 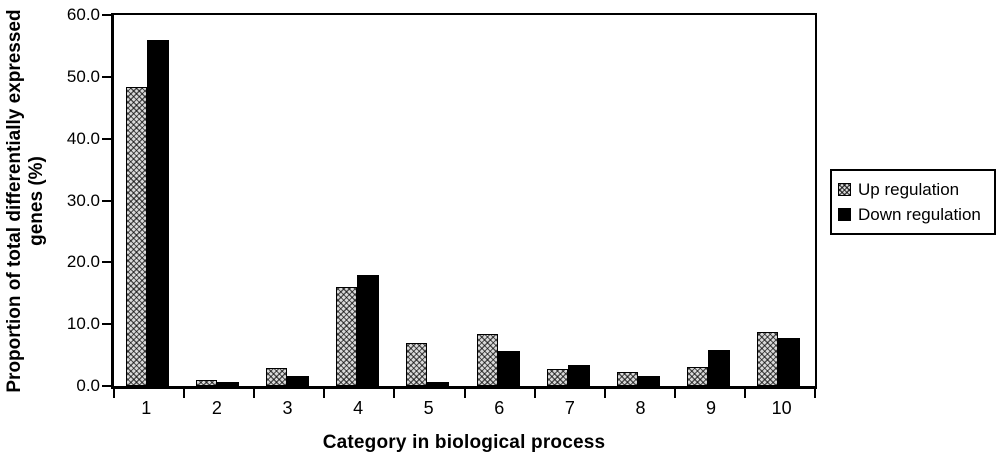 I want to click on y-tick-label: 60.0, so click(x=83, y=14).